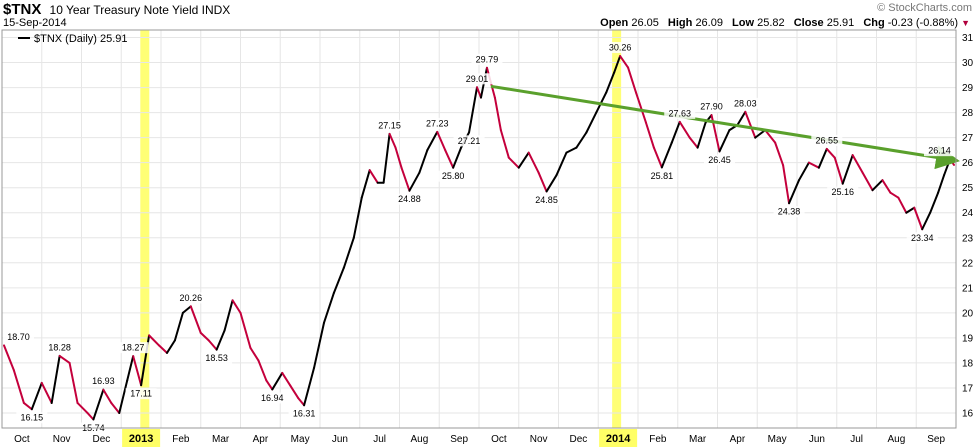 The height and width of the screenshot is (448, 980). I want to click on data-label-text: 20.26, so click(191, 298).